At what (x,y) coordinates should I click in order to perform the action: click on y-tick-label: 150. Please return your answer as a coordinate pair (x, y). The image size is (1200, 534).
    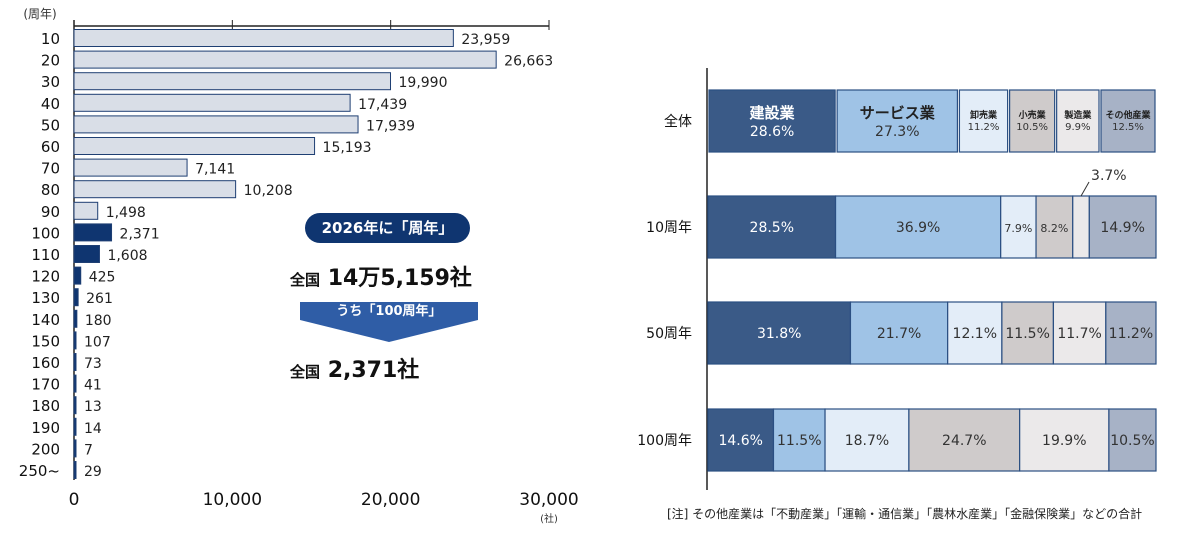
    Looking at the image, I should click on (45, 341).